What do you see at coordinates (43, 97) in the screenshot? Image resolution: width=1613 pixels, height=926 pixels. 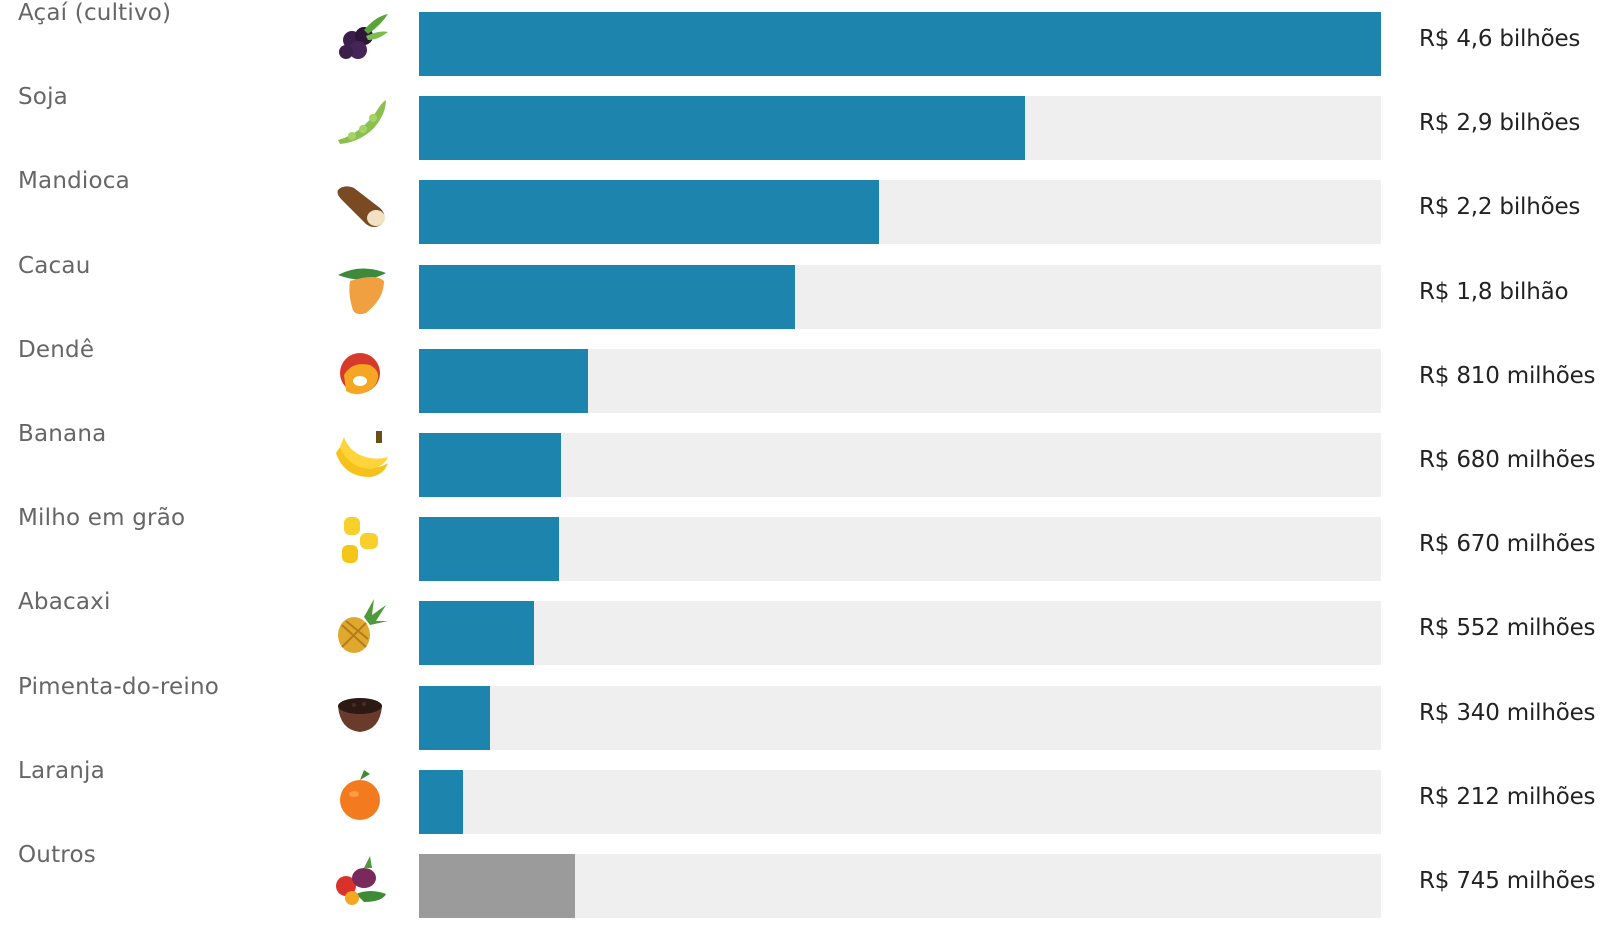 I see `category-label: Soja` at bounding box center [43, 97].